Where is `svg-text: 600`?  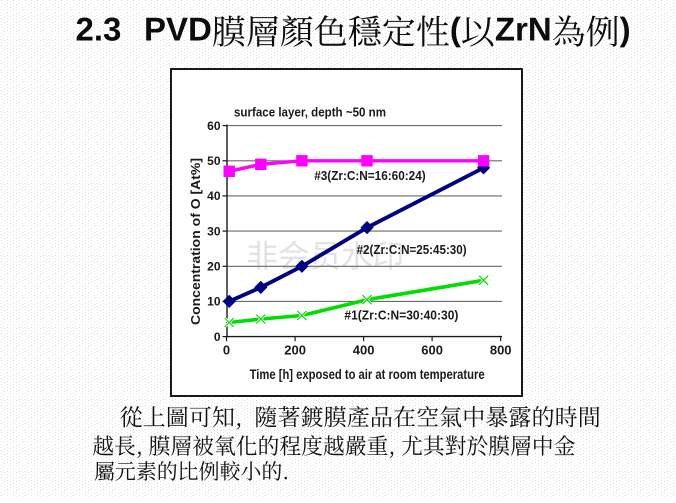
svg-text: 600 is located at coordinates (432, 349).